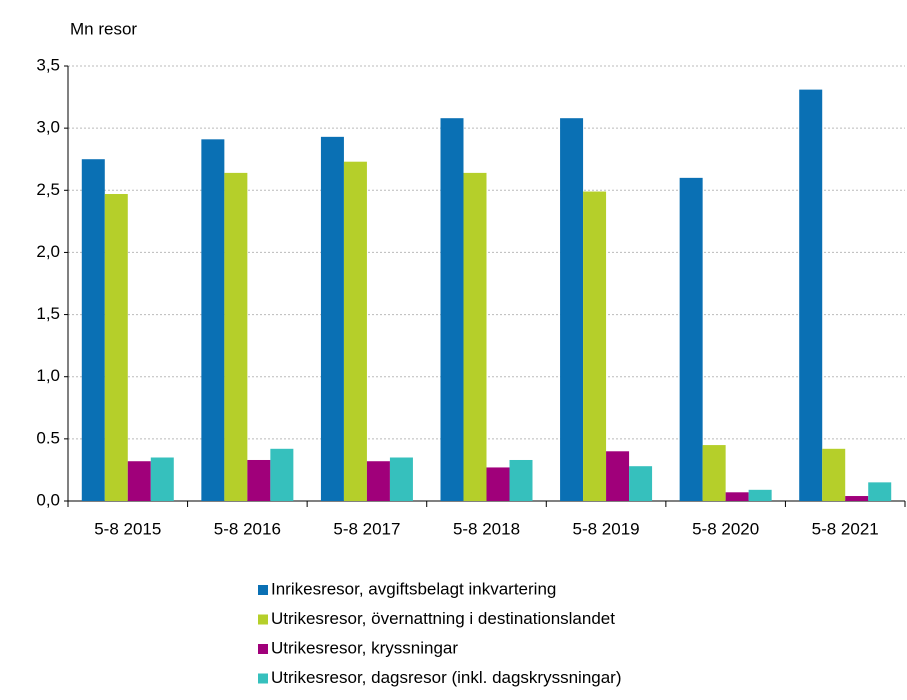  What do you see at coordinates (48, 437) in the screenshot?
I see `y-tick-label: 0.5` at bounding box center [48, 437].